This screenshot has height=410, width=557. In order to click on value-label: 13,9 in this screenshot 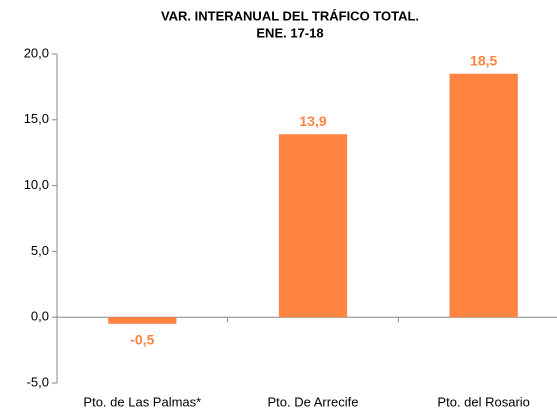, I will do `click(312, 121)`.